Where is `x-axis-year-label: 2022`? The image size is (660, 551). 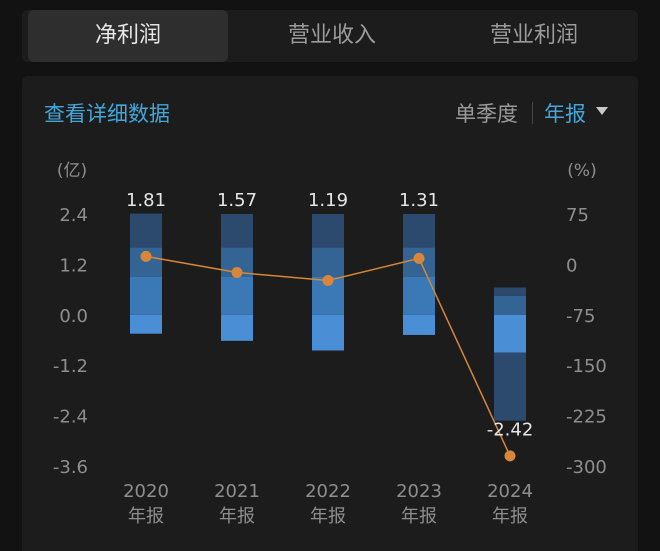
x-axis-year-label: 2022 is located at coordinates (328, 491).